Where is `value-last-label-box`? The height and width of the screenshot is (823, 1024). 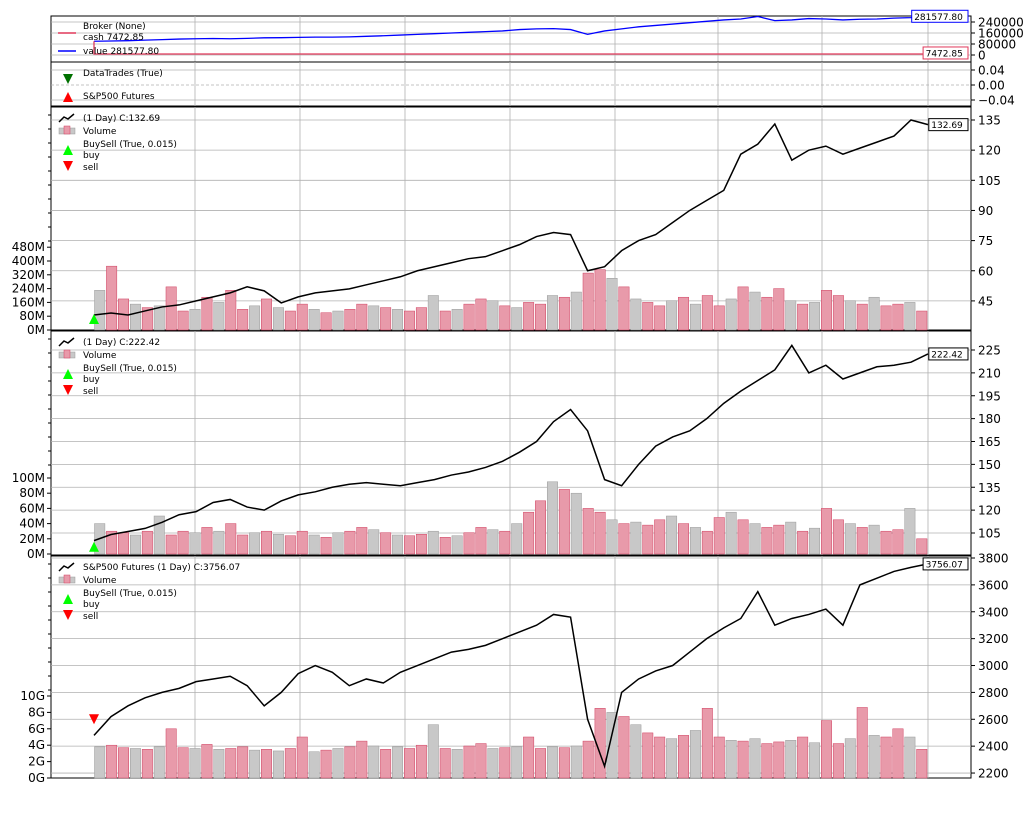 value-last-label-box is located at coordinates (940, 16).